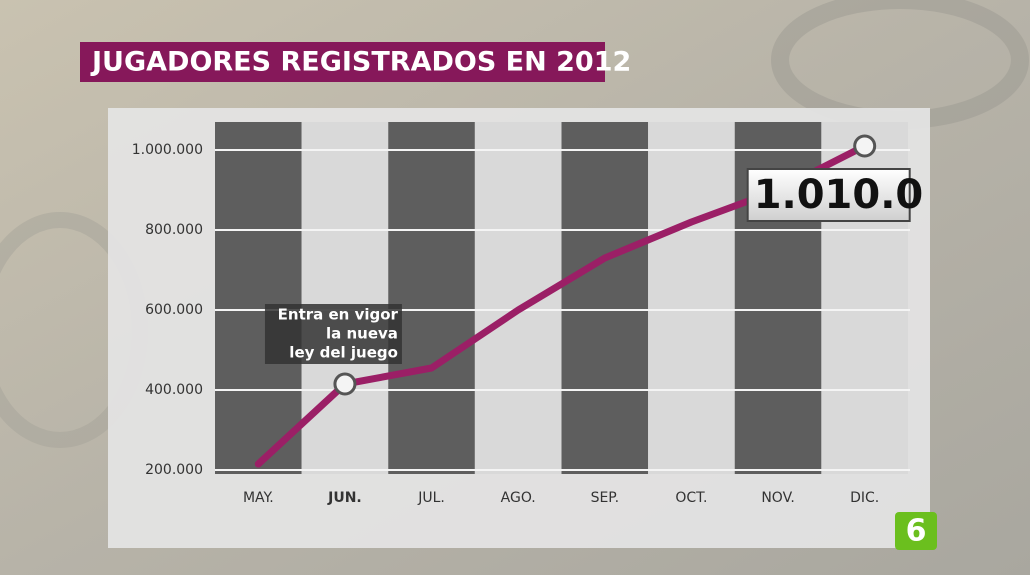 The width and height of the screenshot is (1030, 575). I want to click on x-tick-label: MAY., so click(258, 498).